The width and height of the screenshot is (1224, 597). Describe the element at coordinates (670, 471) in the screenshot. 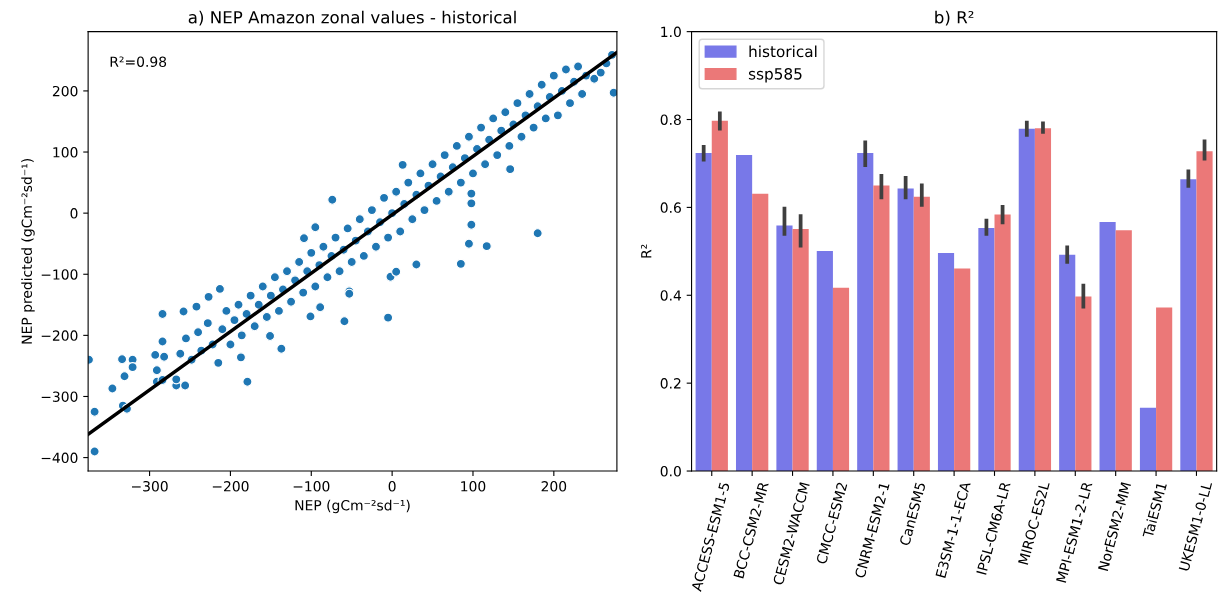

I see `y-tick-label: 0.0` at that location.